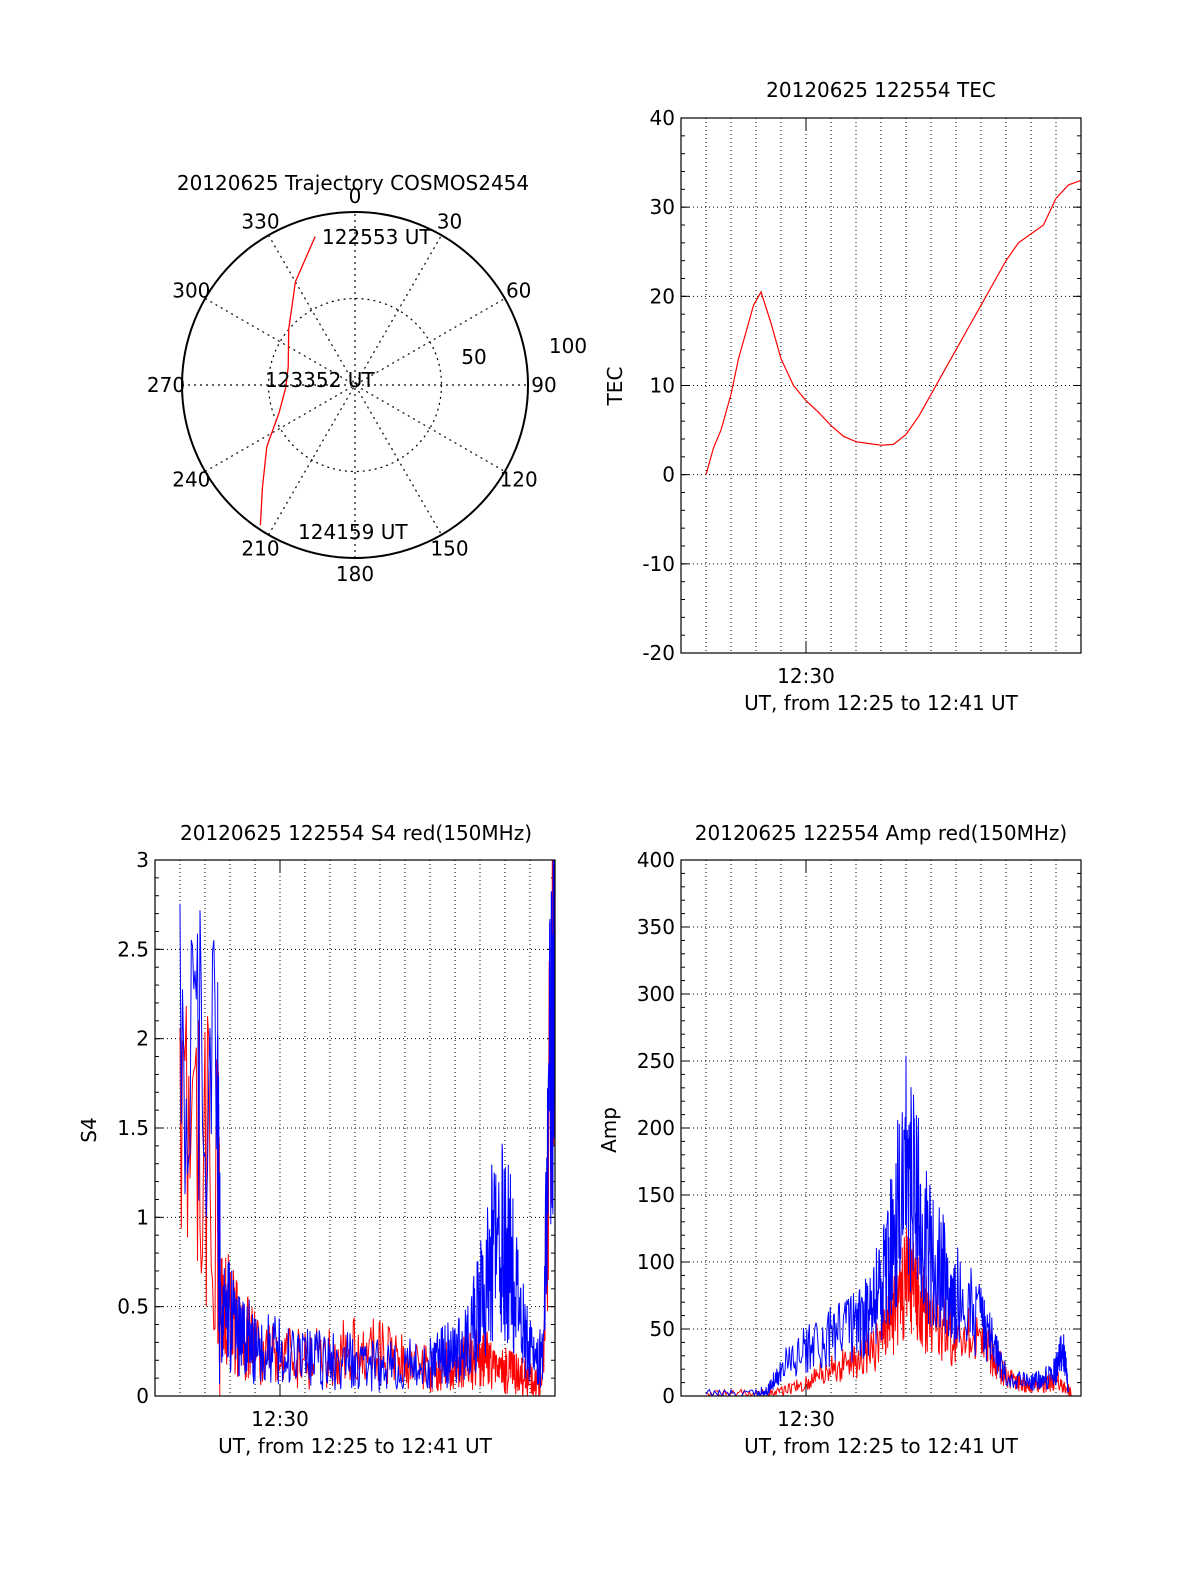  What do you see at coordinates (806, 676) in the screenshot?
I see `tec-xtick-label: 12:30` at bounding box center [806, 676].